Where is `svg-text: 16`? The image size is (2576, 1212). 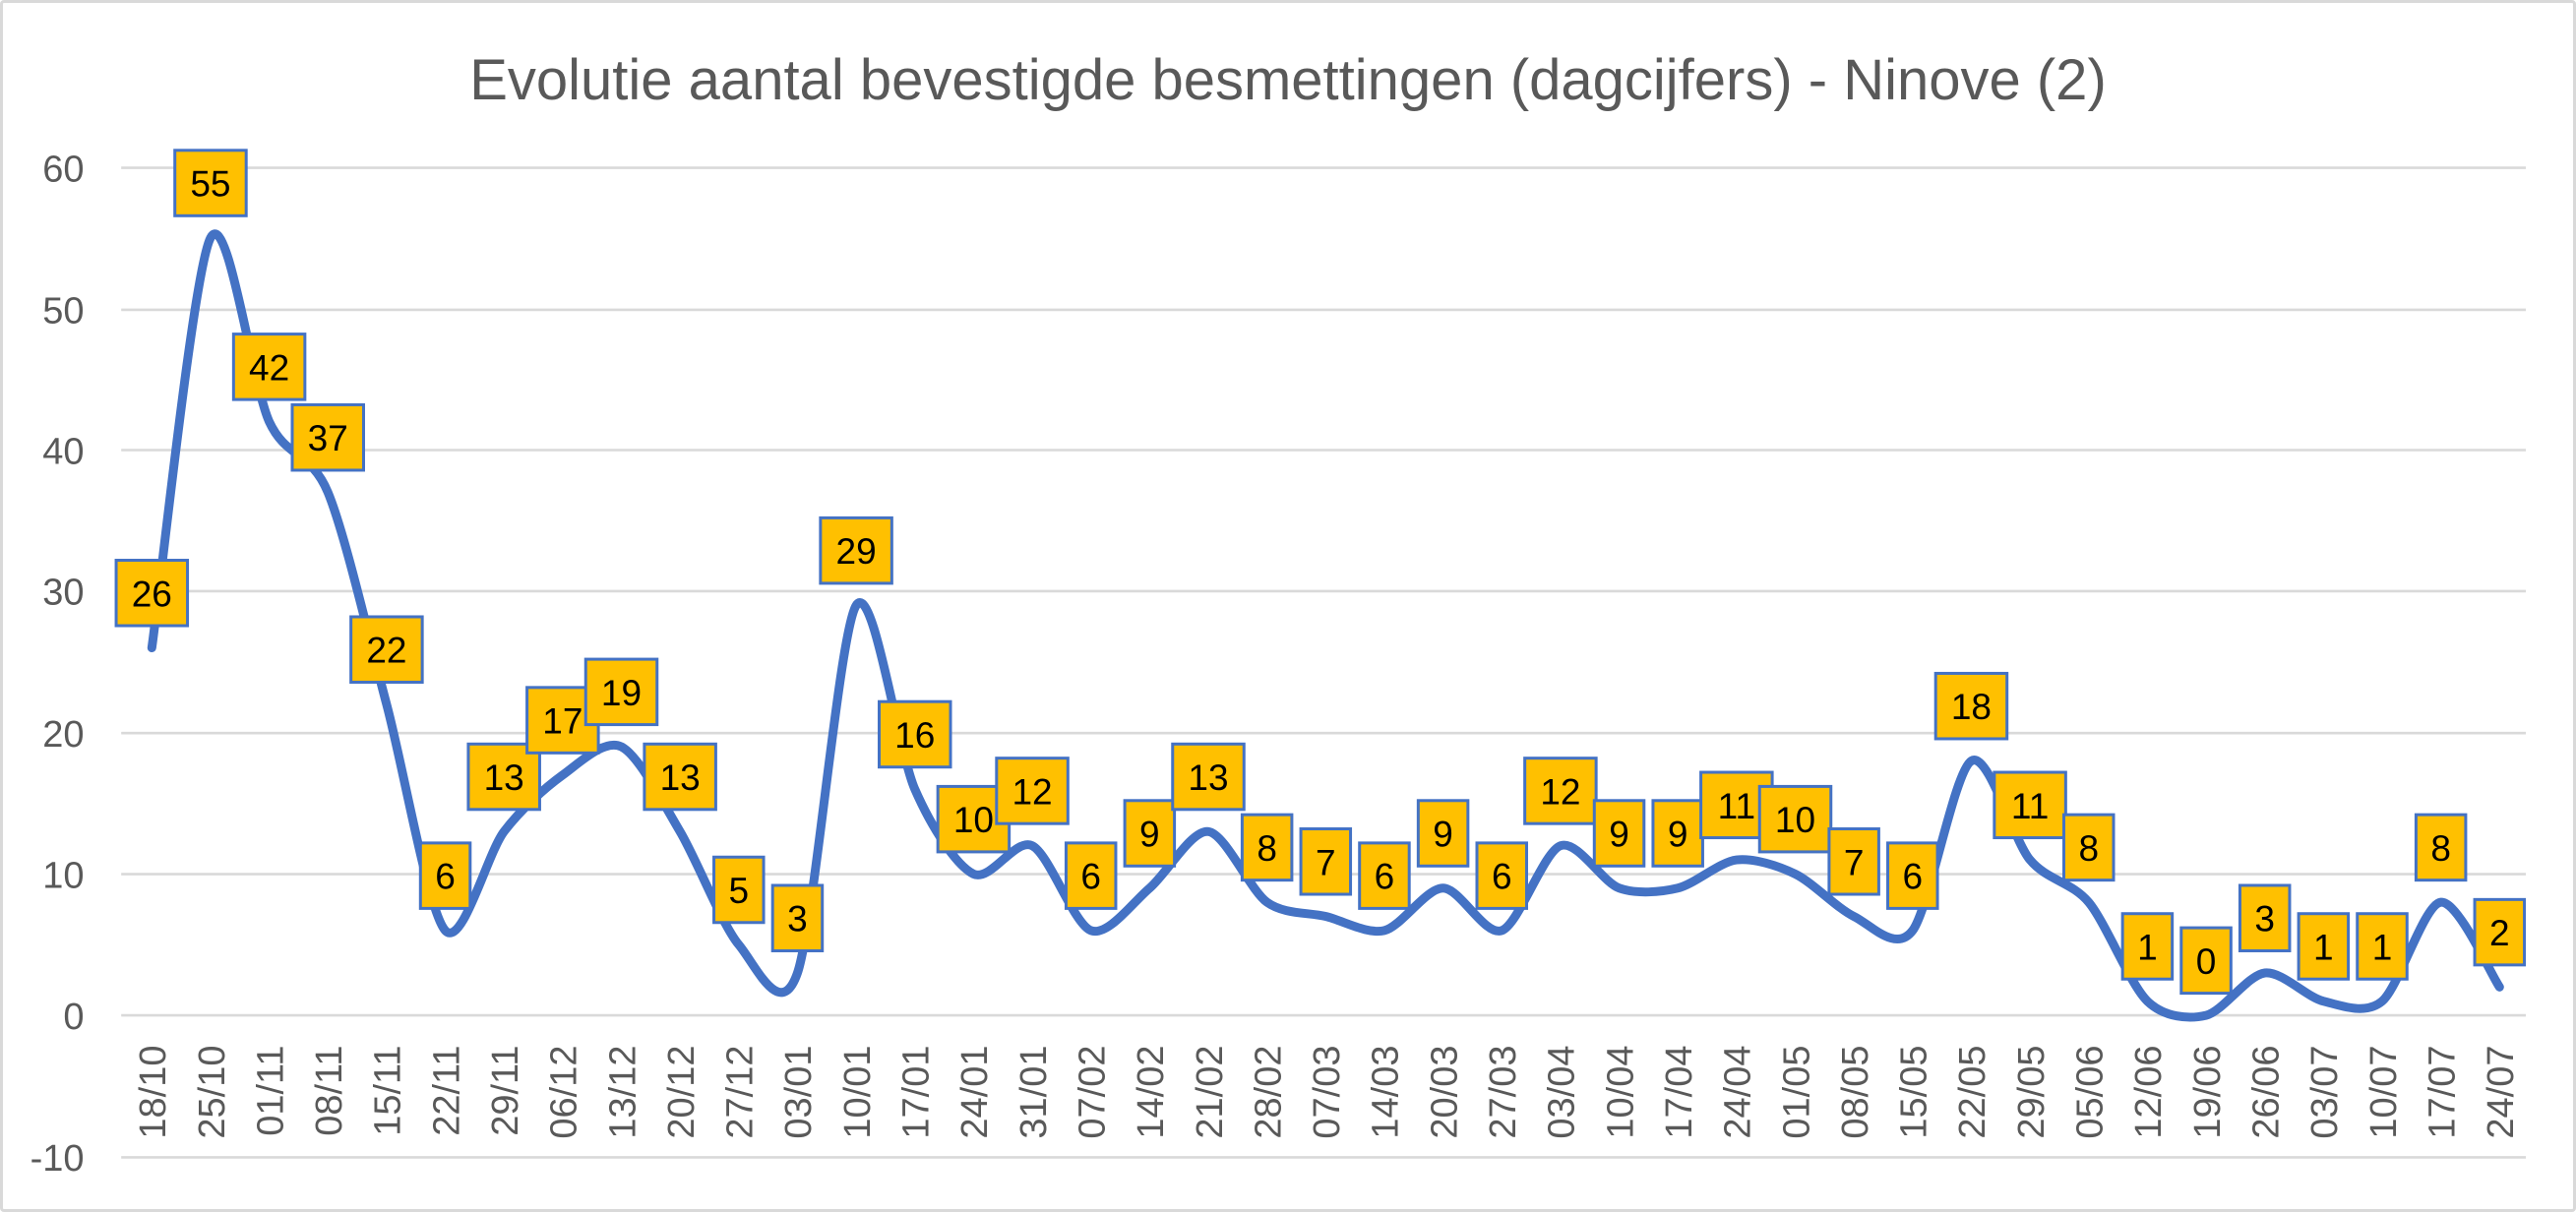
svg-text: 16 is located at coordinates (914, 735).